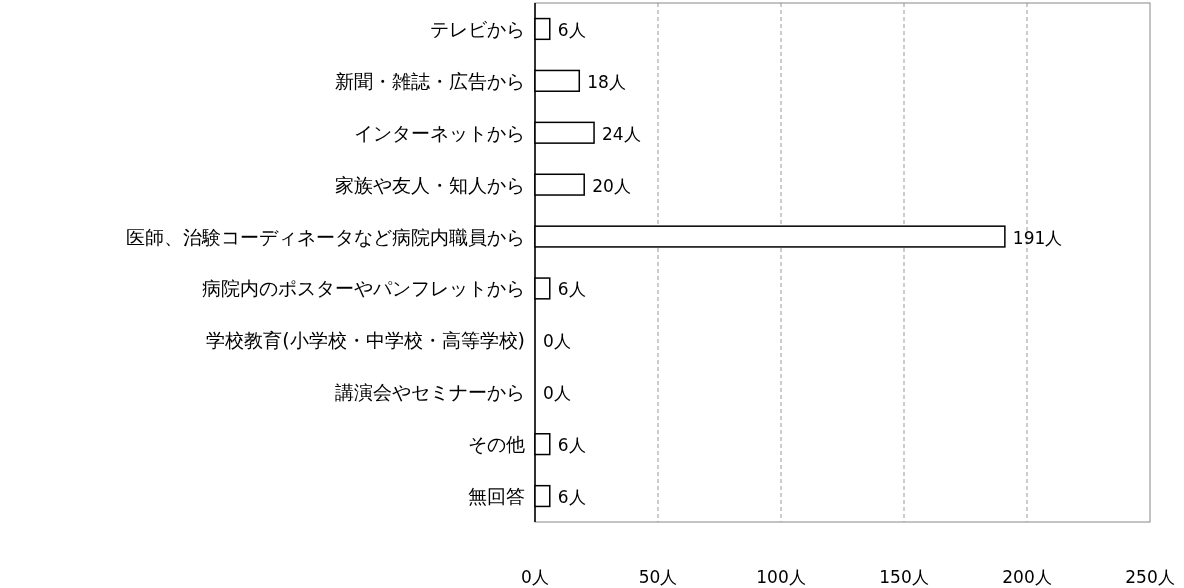  I want to click on y-tick-label: 新聞・雑誌・広告から, so click(430, 80).